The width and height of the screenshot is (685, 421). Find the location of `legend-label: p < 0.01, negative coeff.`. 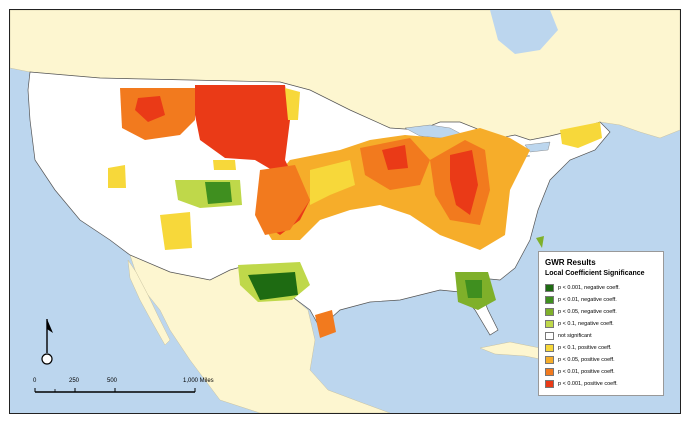

legend-label: p < 0.01, negative coeff. is located at coordinates (587, 300).